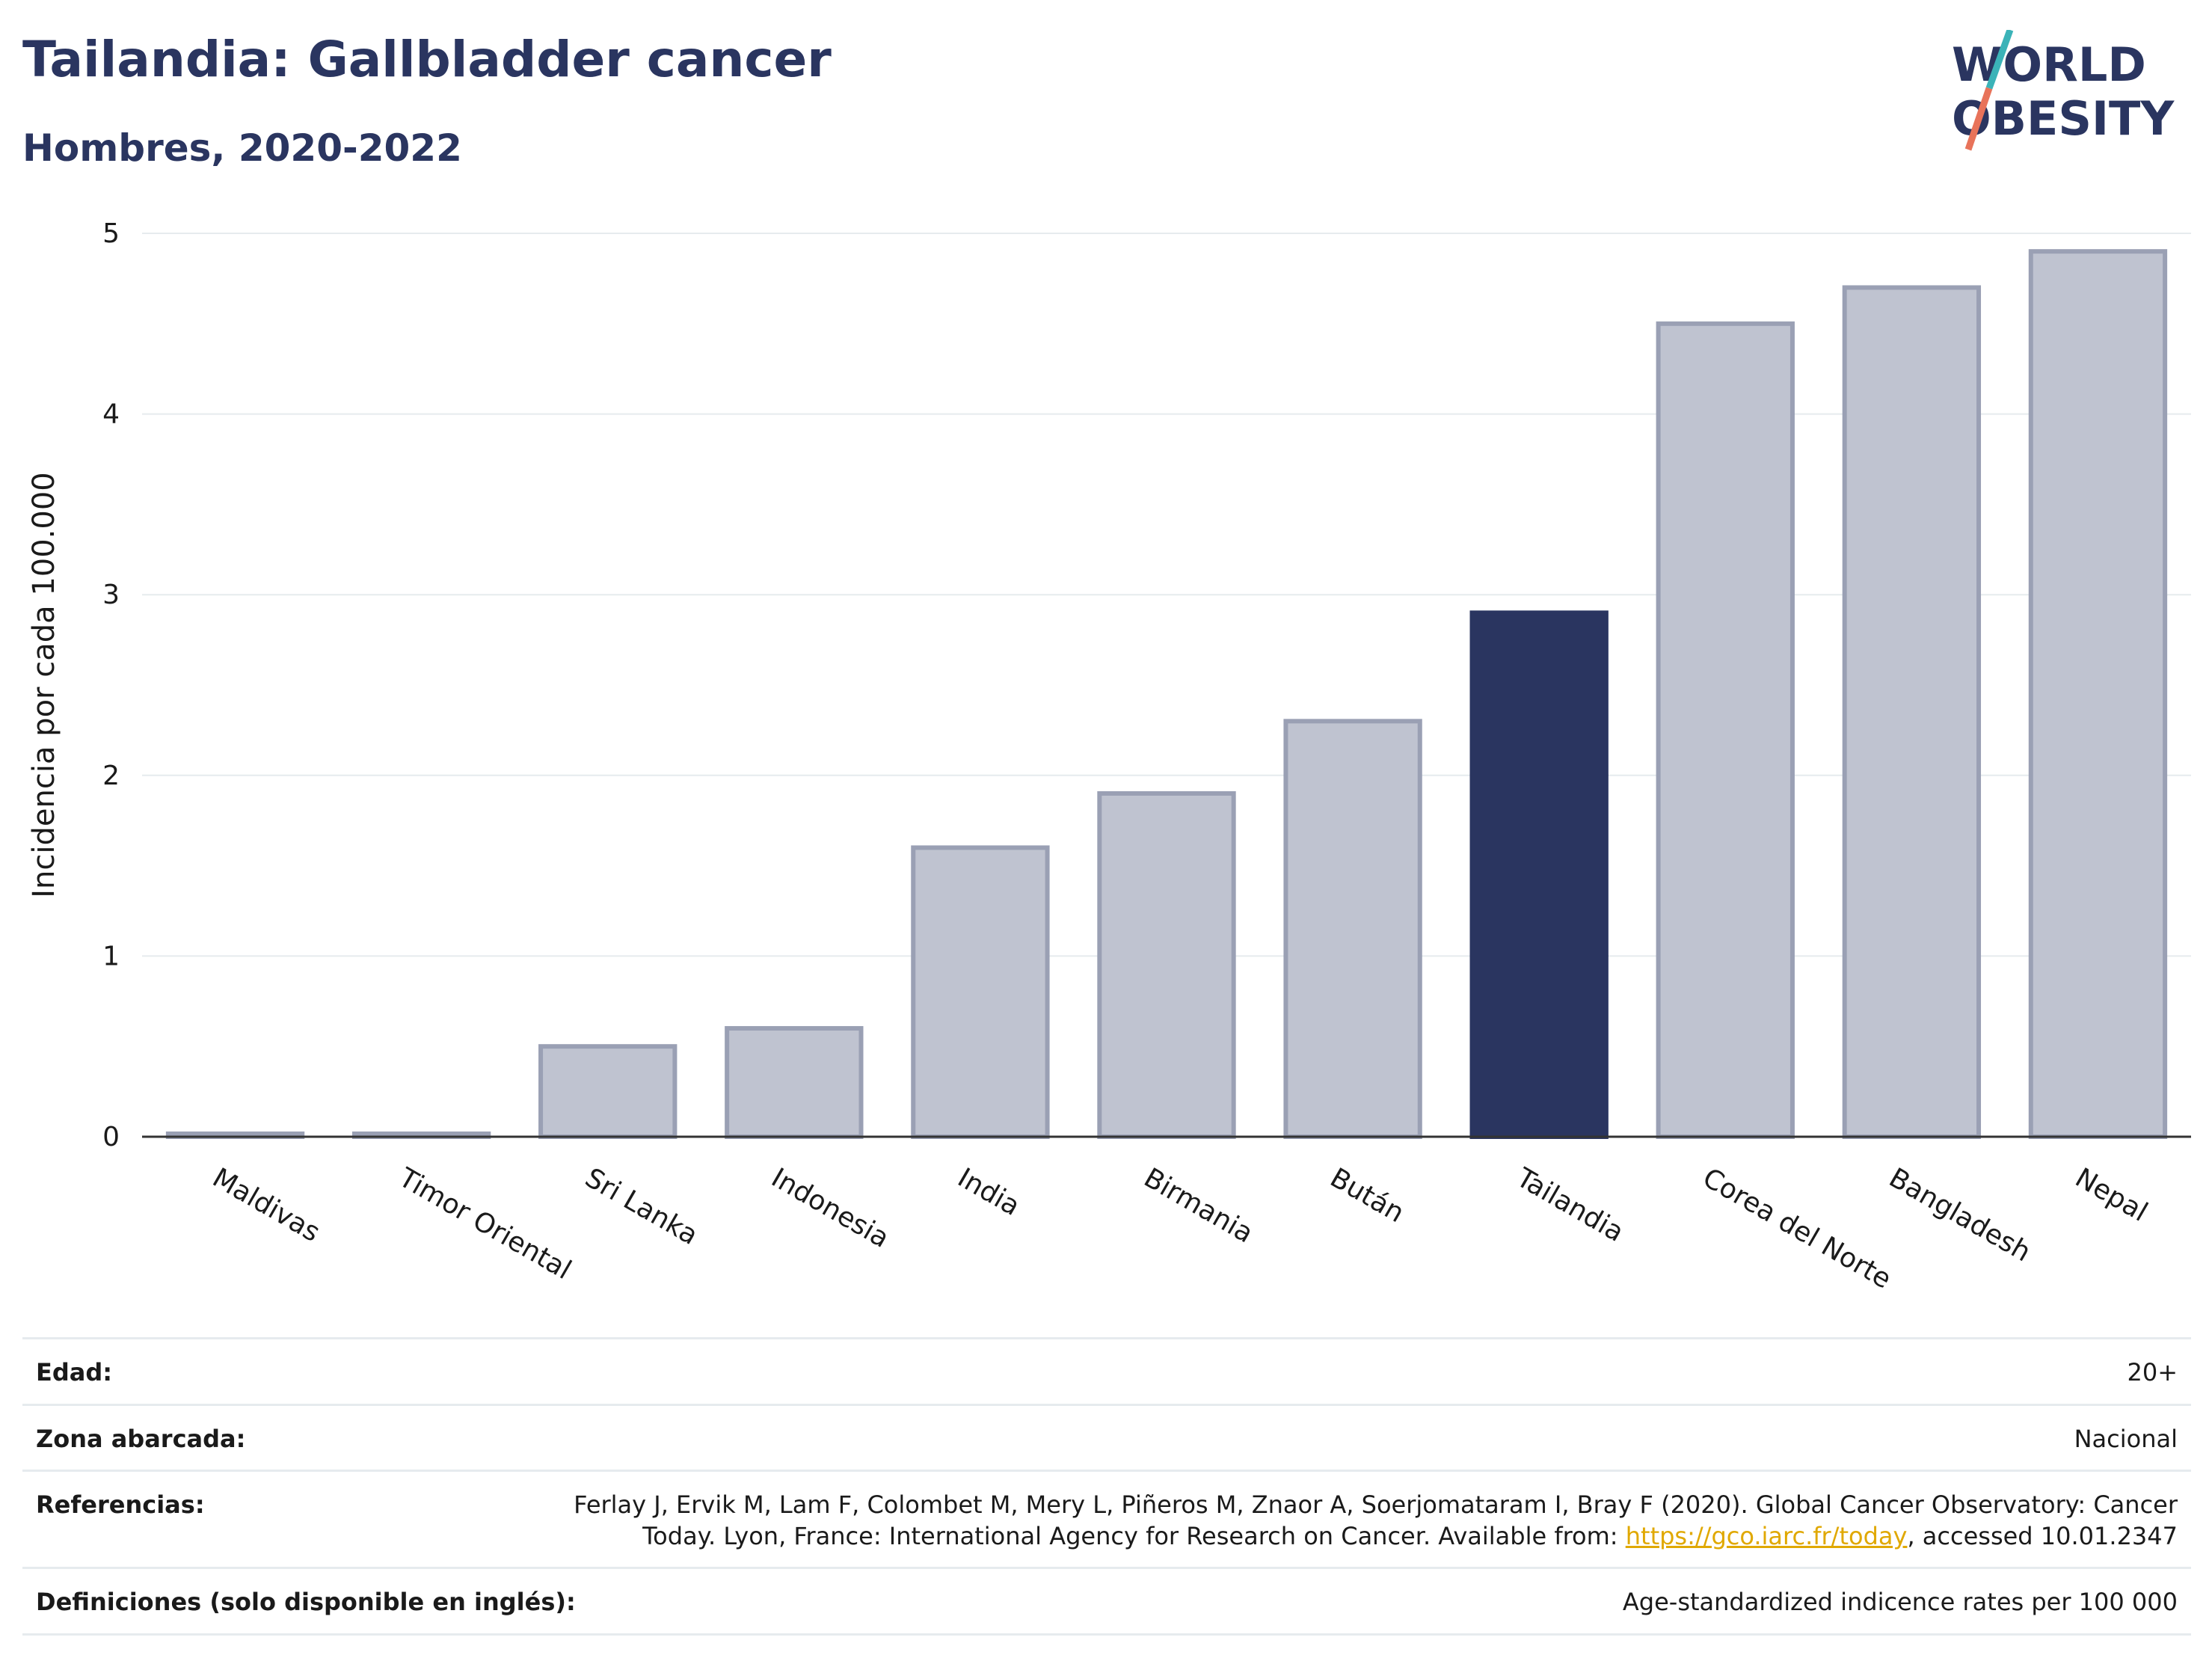 The image size is (2212, 1655). I want to click on meta-value-age: 20+, so click(2152, 1372).